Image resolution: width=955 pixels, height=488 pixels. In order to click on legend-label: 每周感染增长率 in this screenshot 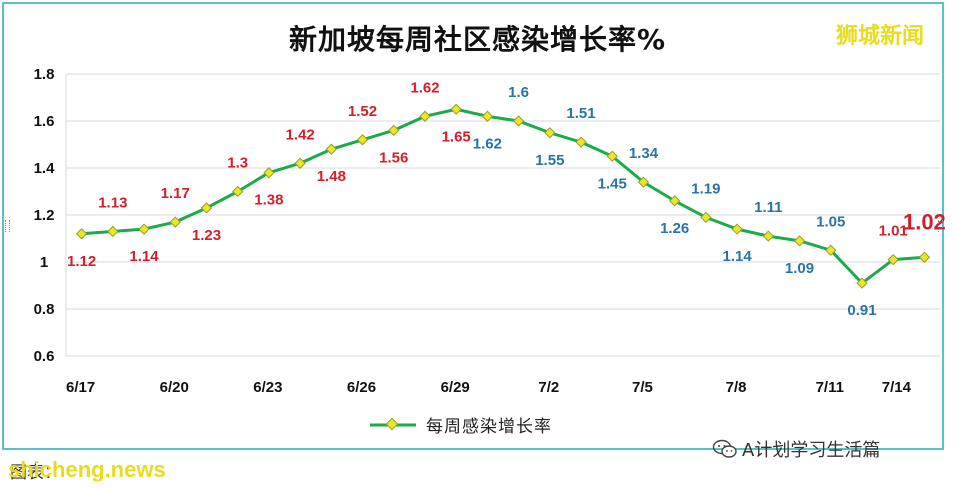, I will do `click(489, 427)`.